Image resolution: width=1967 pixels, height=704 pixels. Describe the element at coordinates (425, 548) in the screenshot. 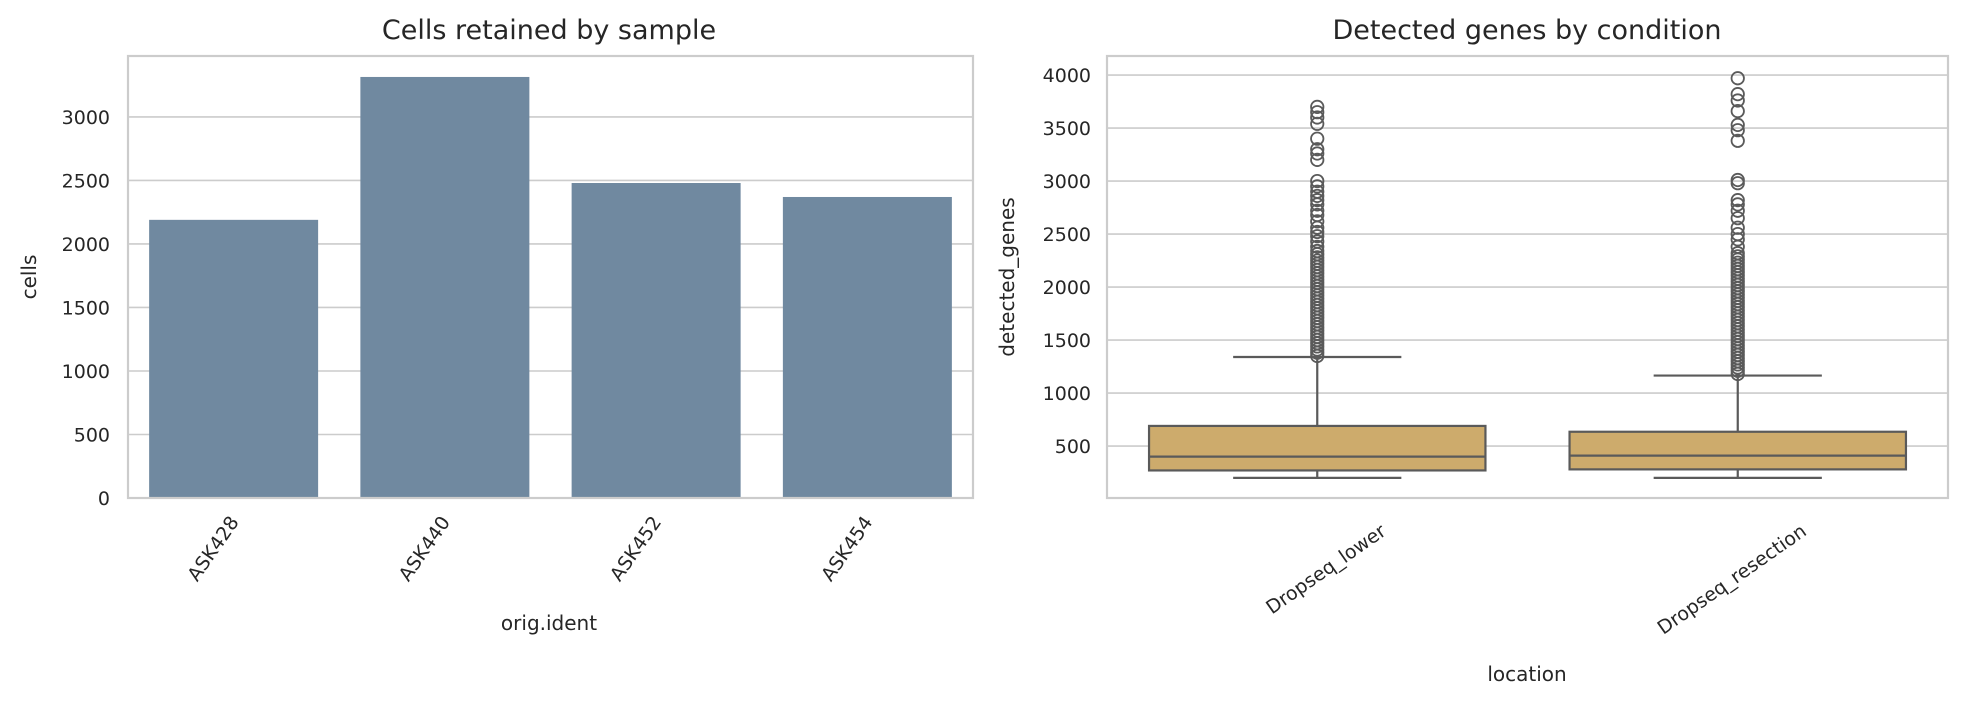

I see `x-tick-label: ASK440` at that location.